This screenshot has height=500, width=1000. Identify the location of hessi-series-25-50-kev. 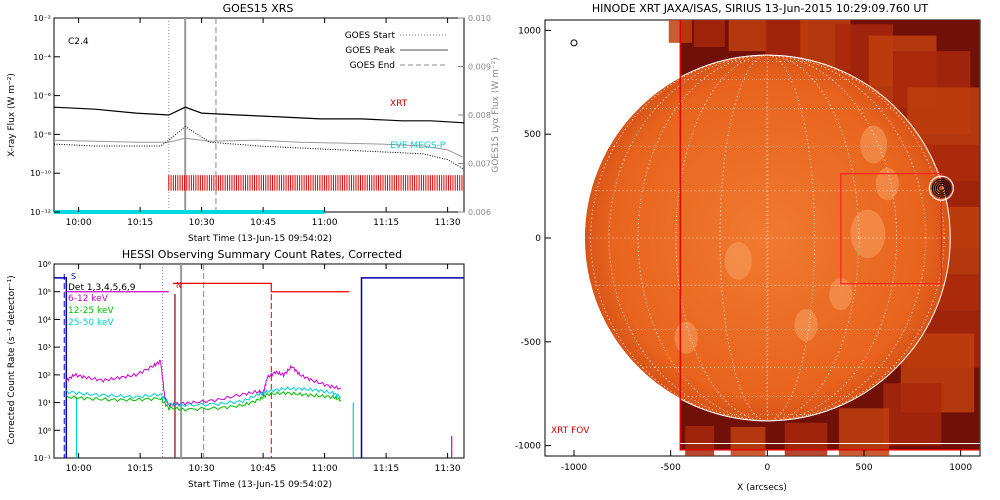
(203, 397).